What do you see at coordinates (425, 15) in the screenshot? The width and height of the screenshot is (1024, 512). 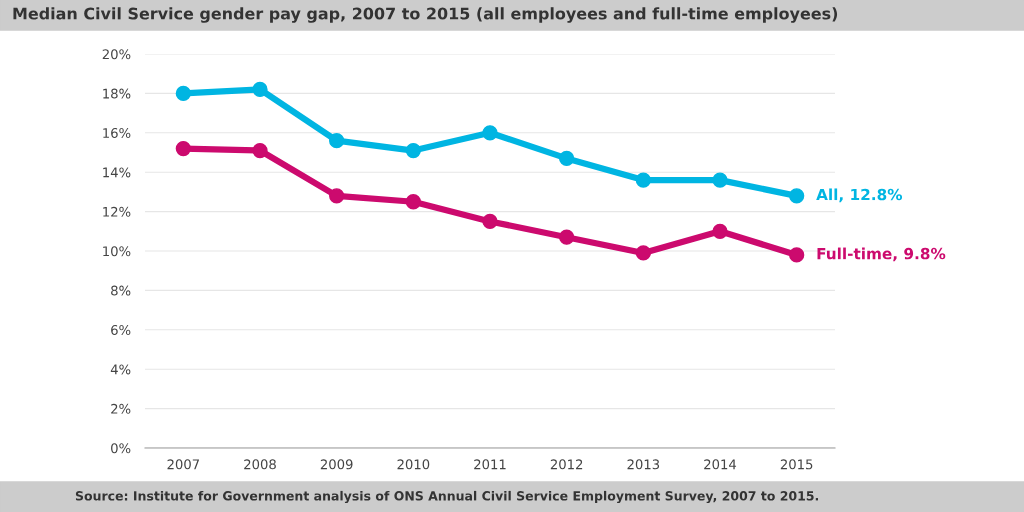 I see `chart-title: Median Civil Service gender pay gap, 2007 to 2015 (all employees and full-time employees)` at bounding box center [425, 15].